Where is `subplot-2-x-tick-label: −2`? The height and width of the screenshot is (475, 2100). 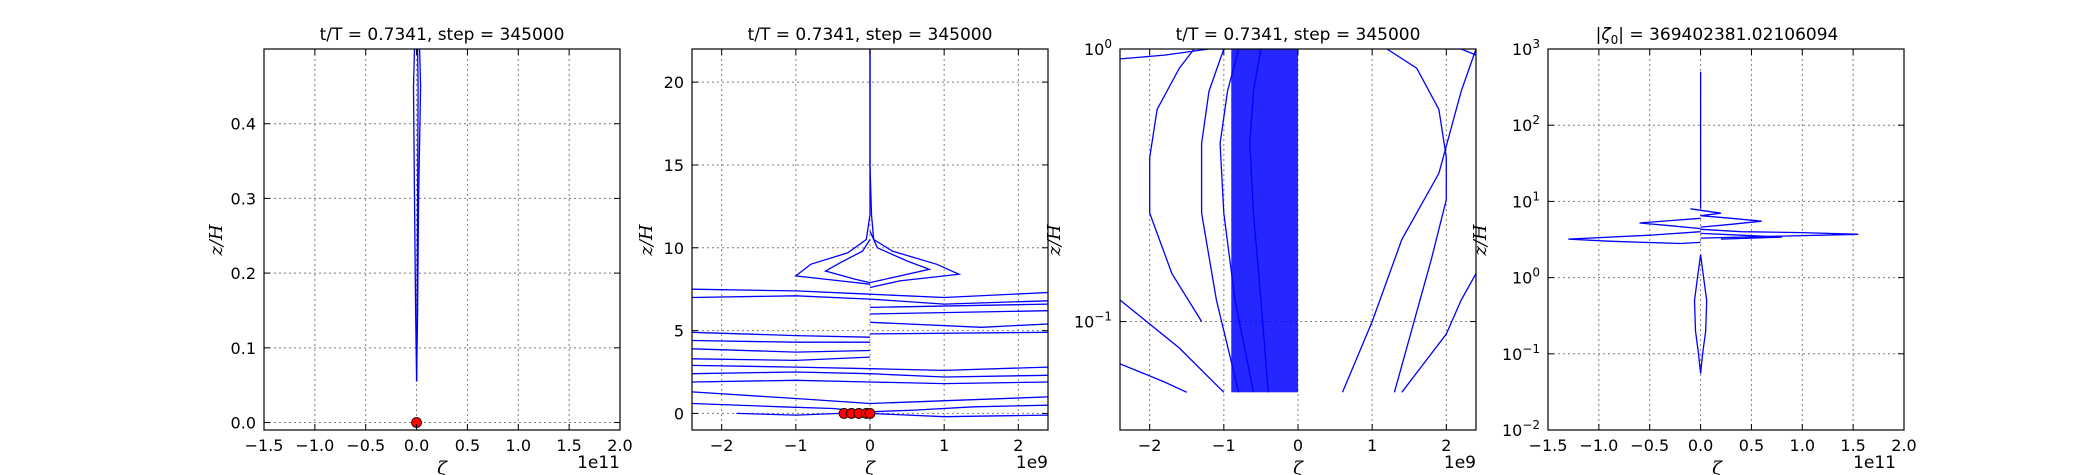 subplot-2-x-tick-label: −2 is located at coordinates (722, 445).